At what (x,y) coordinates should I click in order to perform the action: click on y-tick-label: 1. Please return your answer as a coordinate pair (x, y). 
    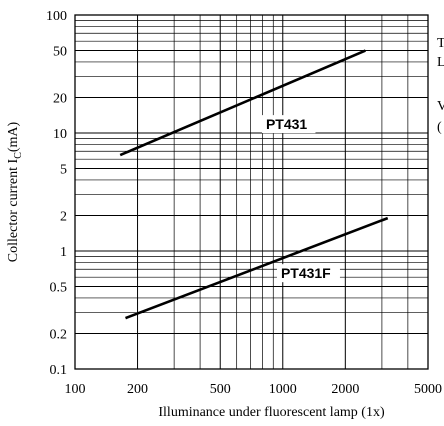
    Looking at the image, I should click on (63, 252).